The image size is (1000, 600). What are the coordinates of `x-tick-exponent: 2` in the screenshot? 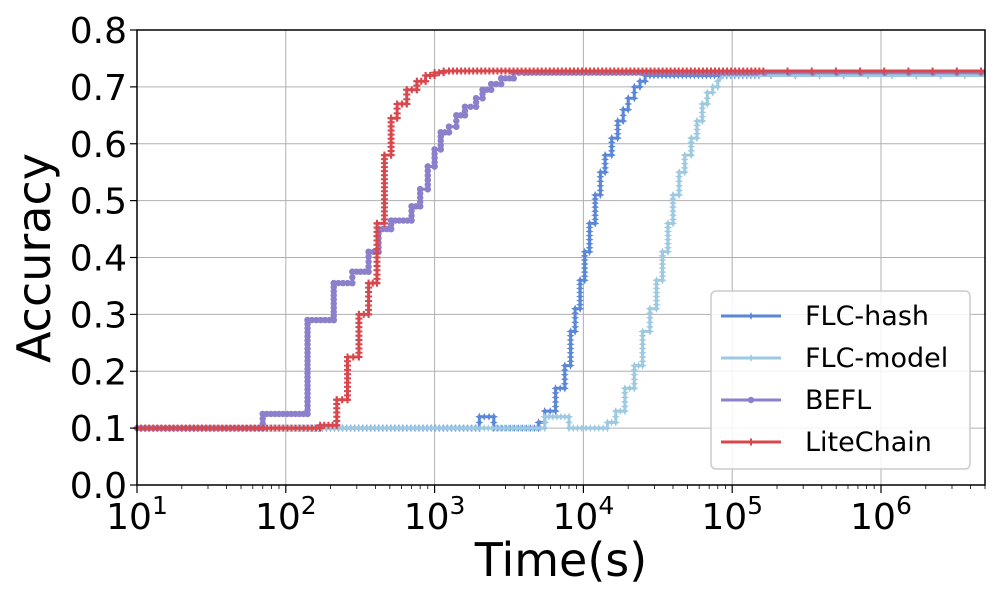 It's located at (309, 505).